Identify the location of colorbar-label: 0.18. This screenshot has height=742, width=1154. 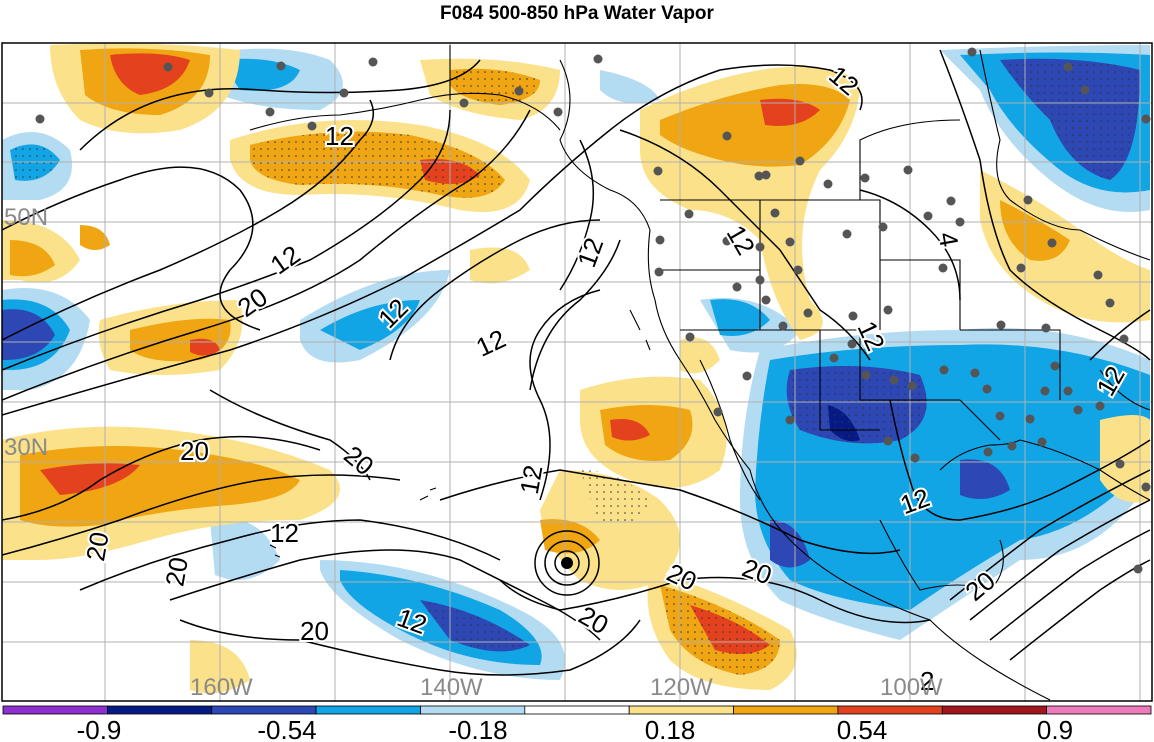
(670, 728).